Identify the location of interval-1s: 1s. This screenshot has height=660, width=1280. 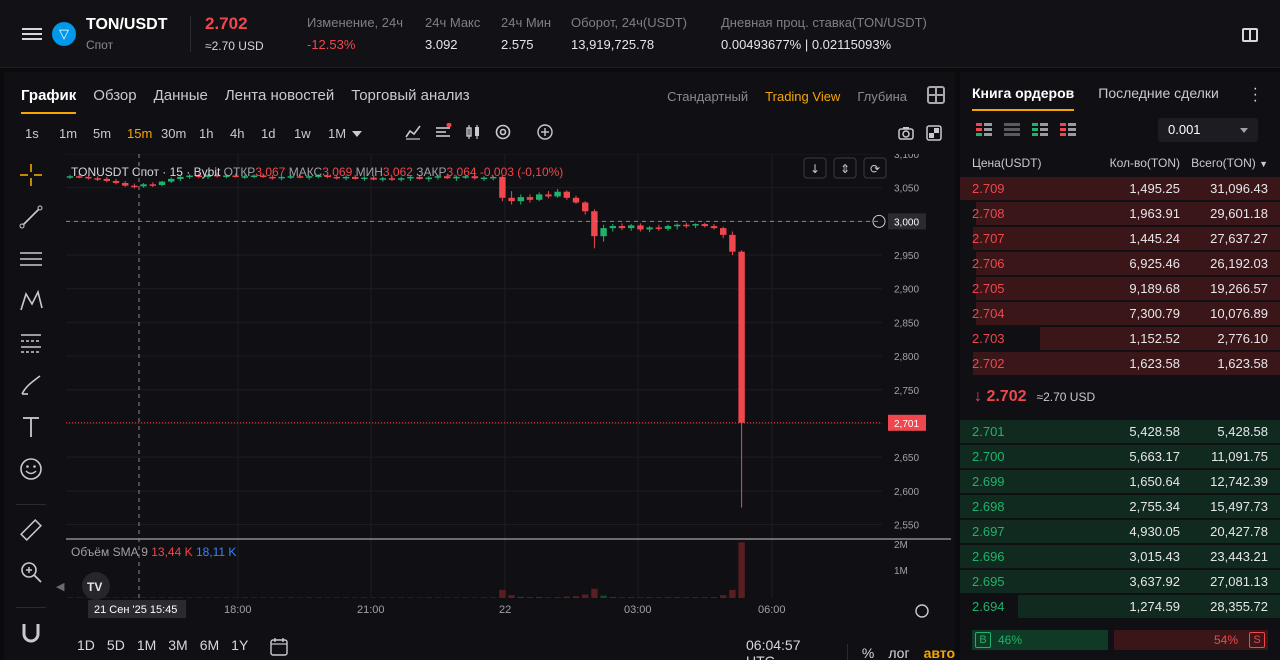
(32, 133).